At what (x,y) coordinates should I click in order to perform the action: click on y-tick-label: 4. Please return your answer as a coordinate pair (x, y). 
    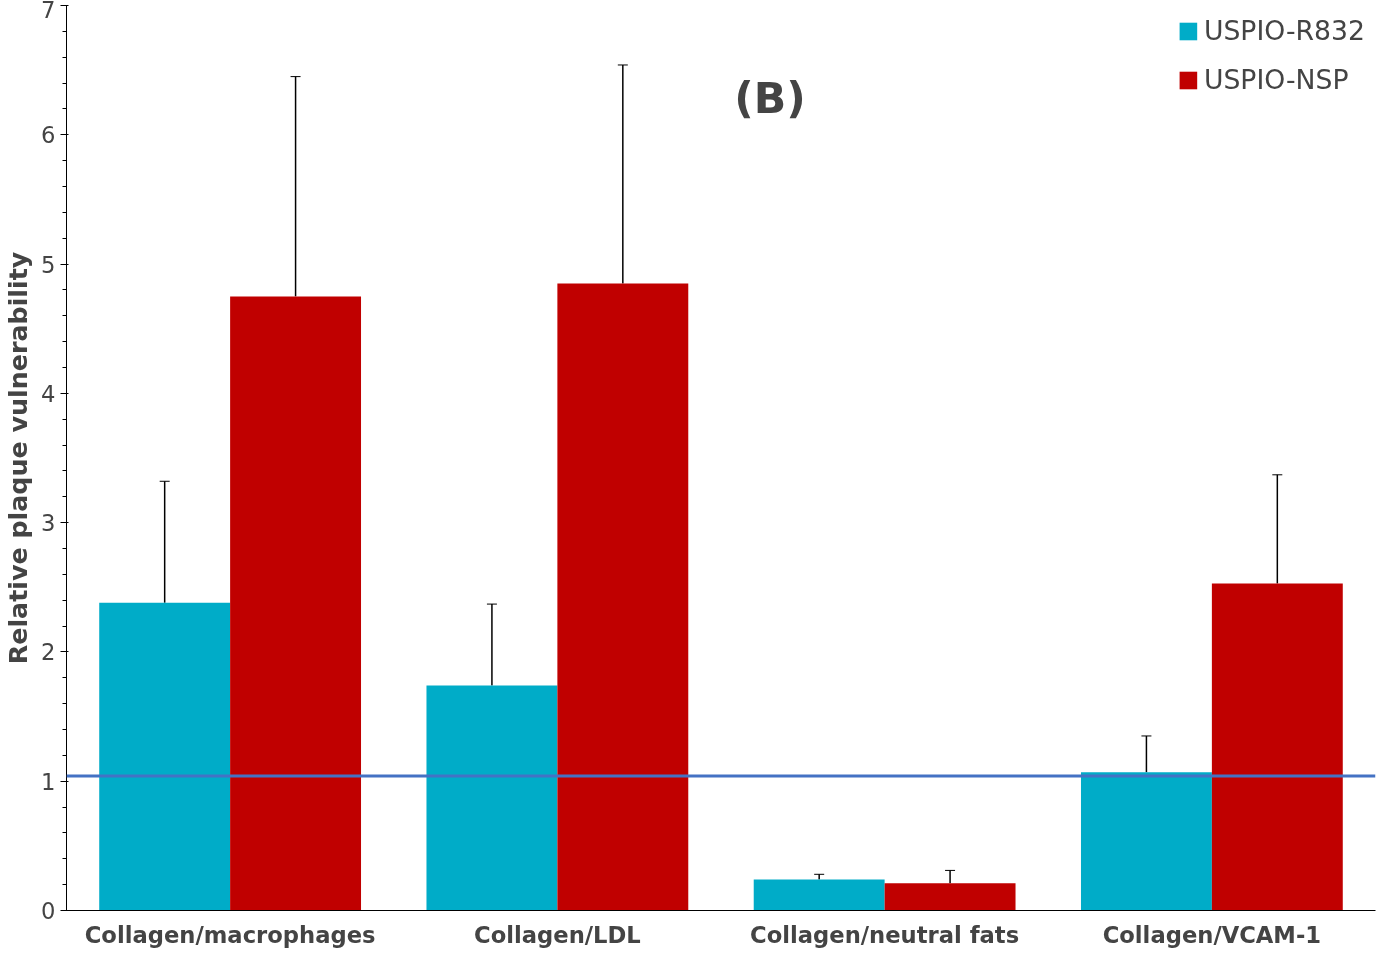
    Looking at the image, I should click on (48, 393).